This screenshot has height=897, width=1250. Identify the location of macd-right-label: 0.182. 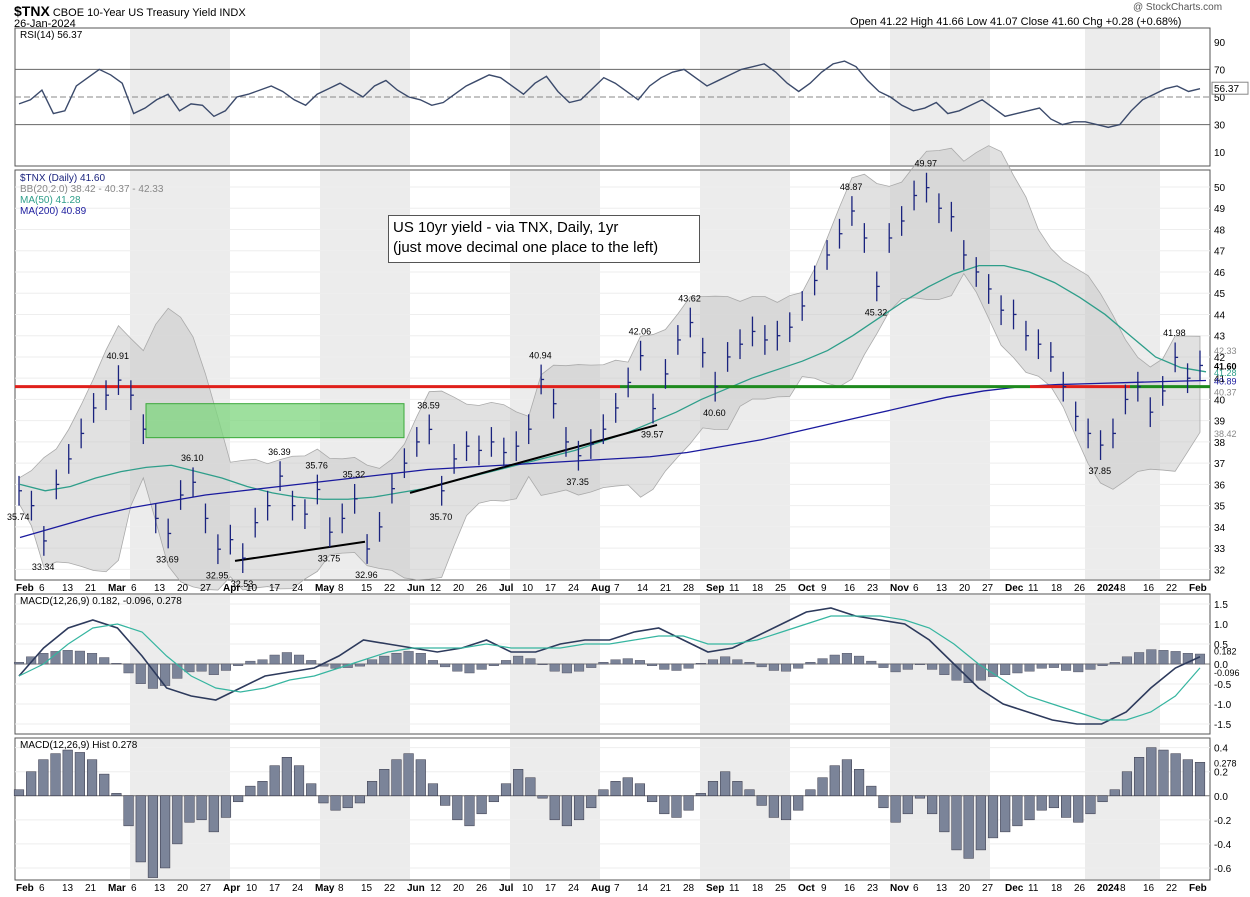
(1225, 652).